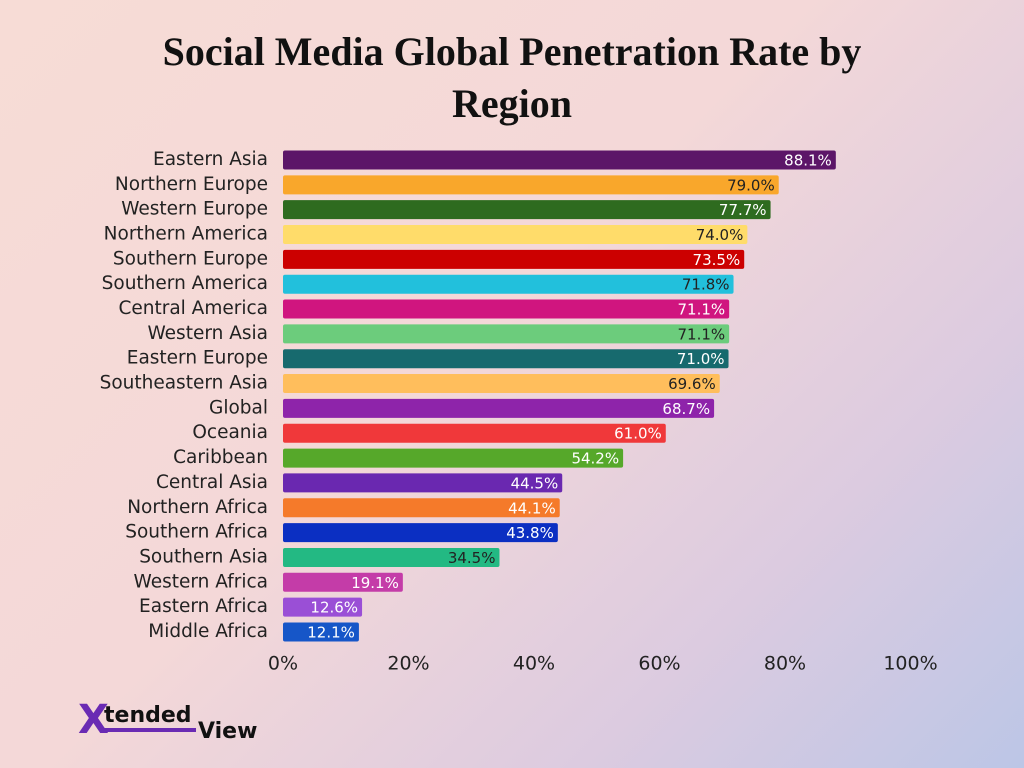 The image size is (1024, 768). Describe the element at coordinates (910, 664) in the screenshot. I see `x-tick-label: 100%` at that location.